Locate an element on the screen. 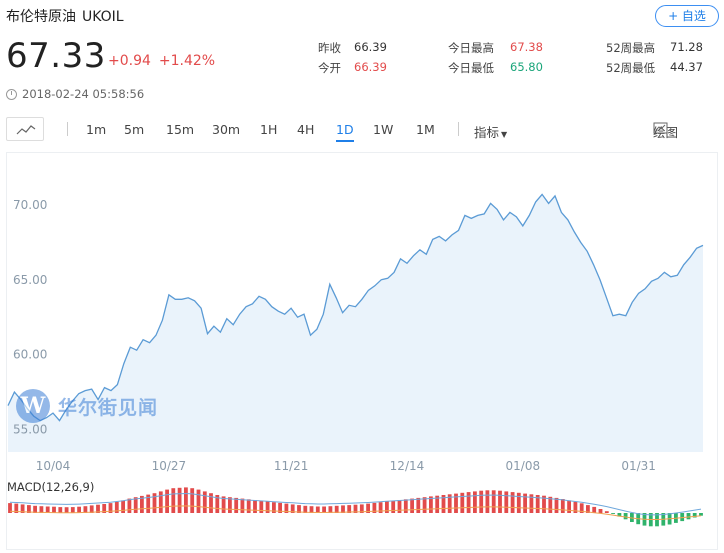 The height and width of the screenshot is (553, 724). chart-type-button is located at coordinates (25, 129).